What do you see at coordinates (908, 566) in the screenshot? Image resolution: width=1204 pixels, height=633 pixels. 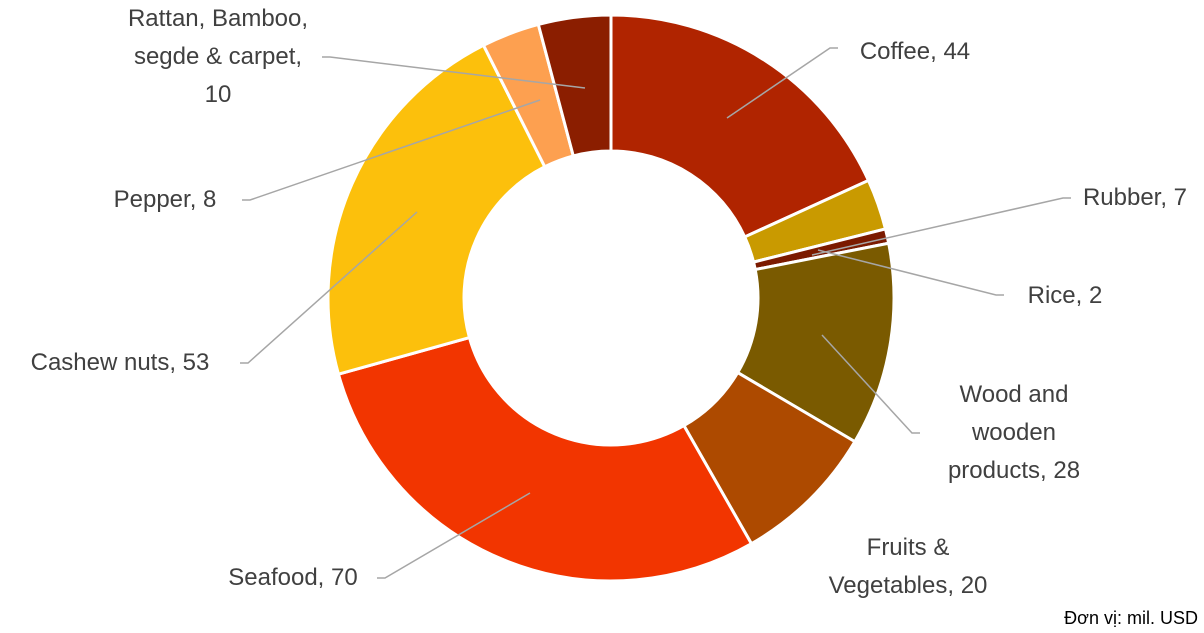 I see `data-label: Fruits & Vegetables, 20` at bounding box center [908, 566].